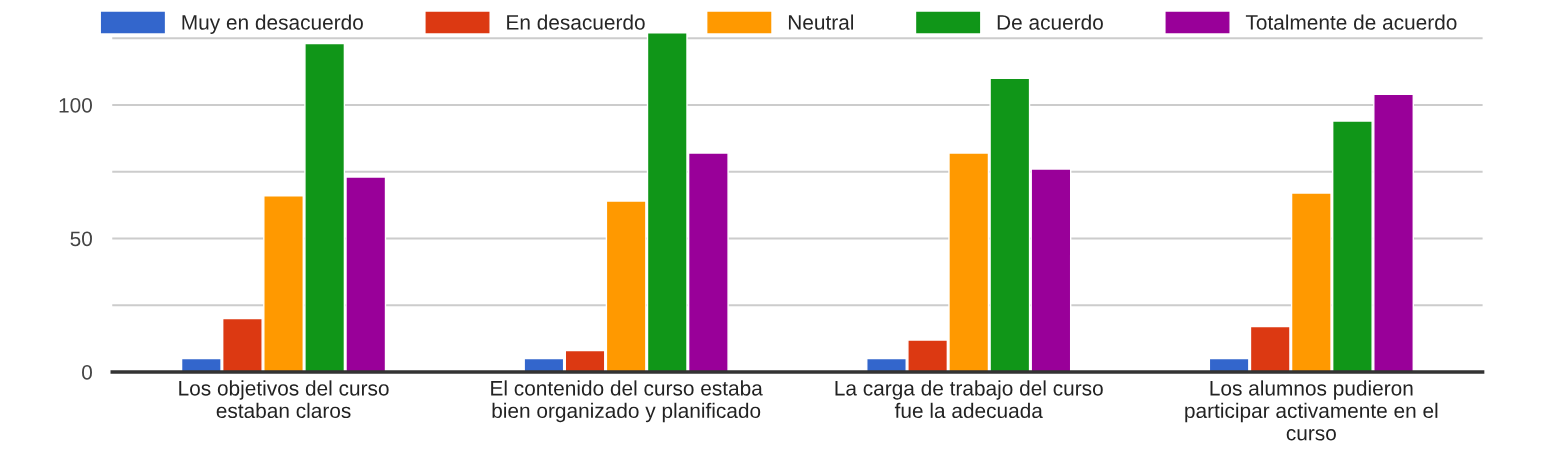 The image size is (1559, 465). What do you see at coordinates (1050, 22) in the screenshot?
I see `legend-label: De acuerdo` at bounding box center [1050, 22].